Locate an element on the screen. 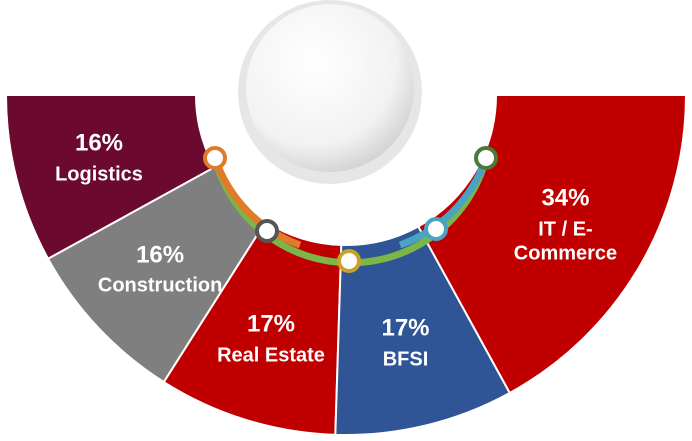 This screenshot has width=692, height=441. category-label: Construction is located at coordinates (160, 285).